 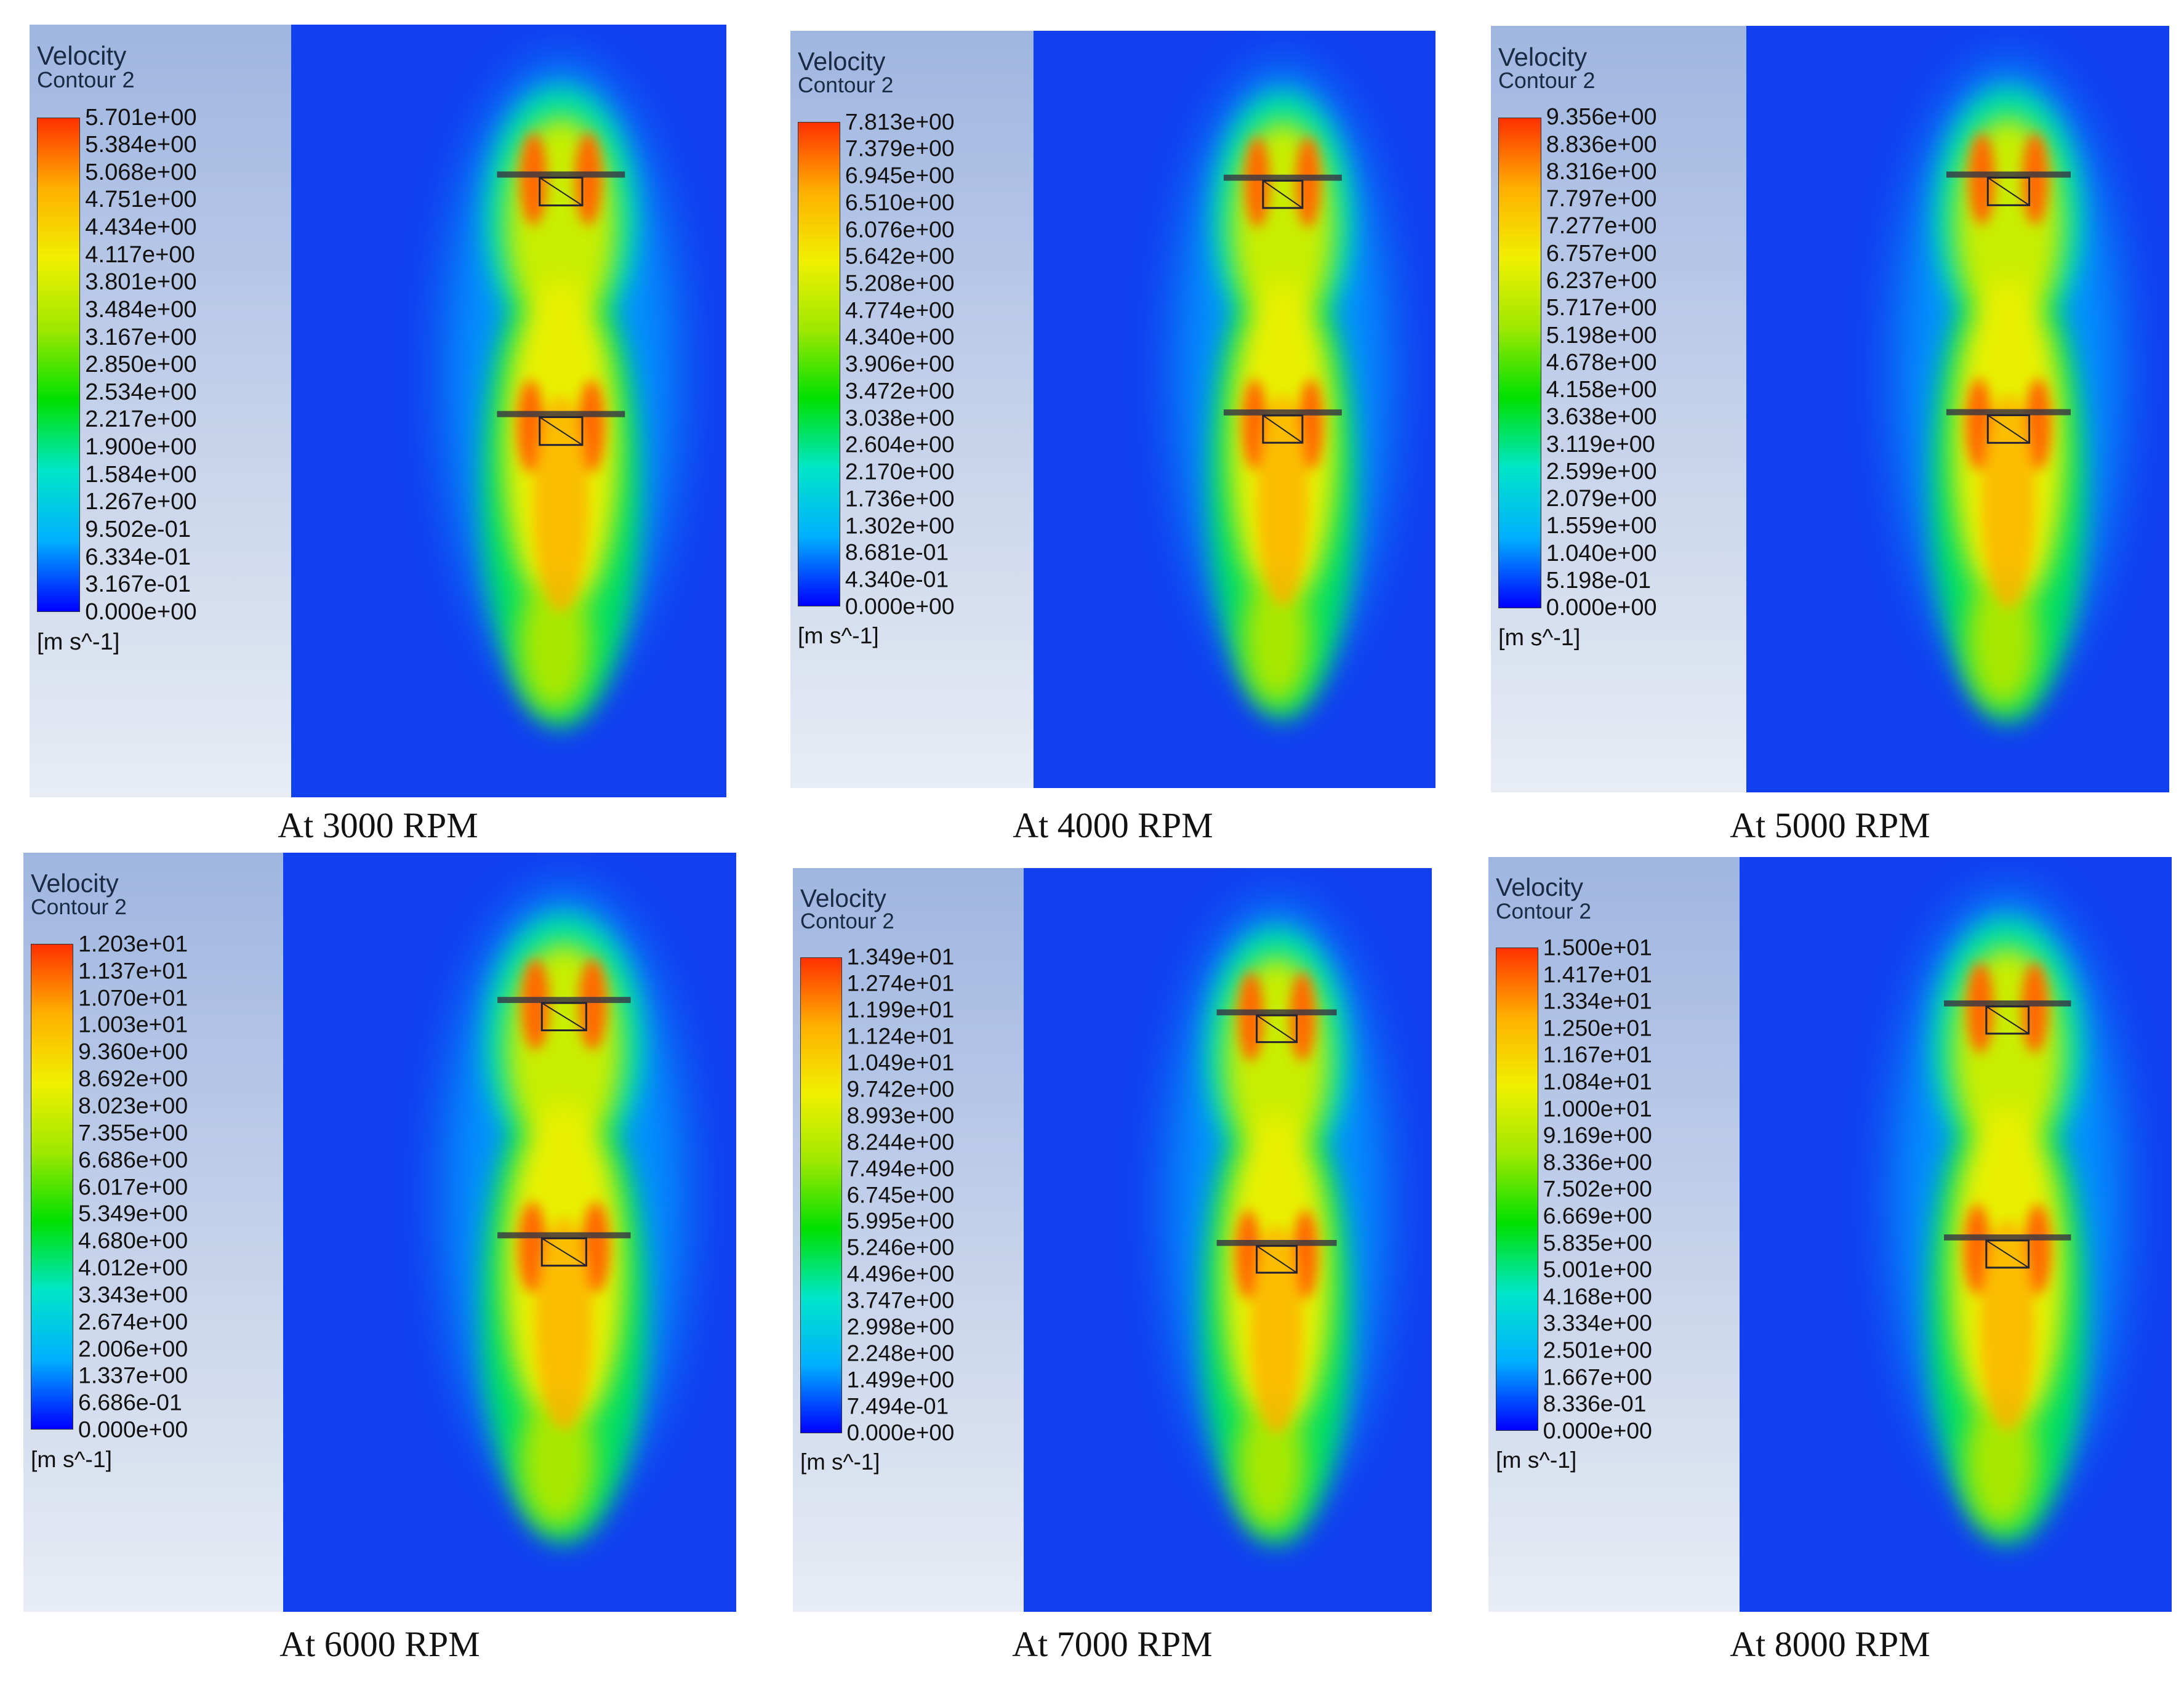 What do you see at coordinates (900, 310) in the screenshot?
I see `legend-tick-label: 4.774e+00` at bounding box center [900, 310].